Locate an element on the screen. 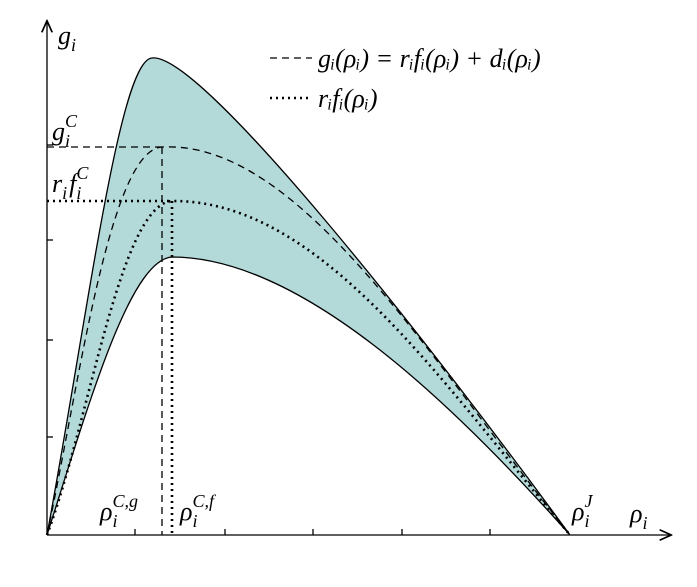 Image resolution: width=697 pixels, height=587 pixels. legend-entry: gᵢ(ρᵢ) = rᵢfᵢ(ρᵢ) + dᵢ(ρᵢ) is located at coordinates (429, 58).